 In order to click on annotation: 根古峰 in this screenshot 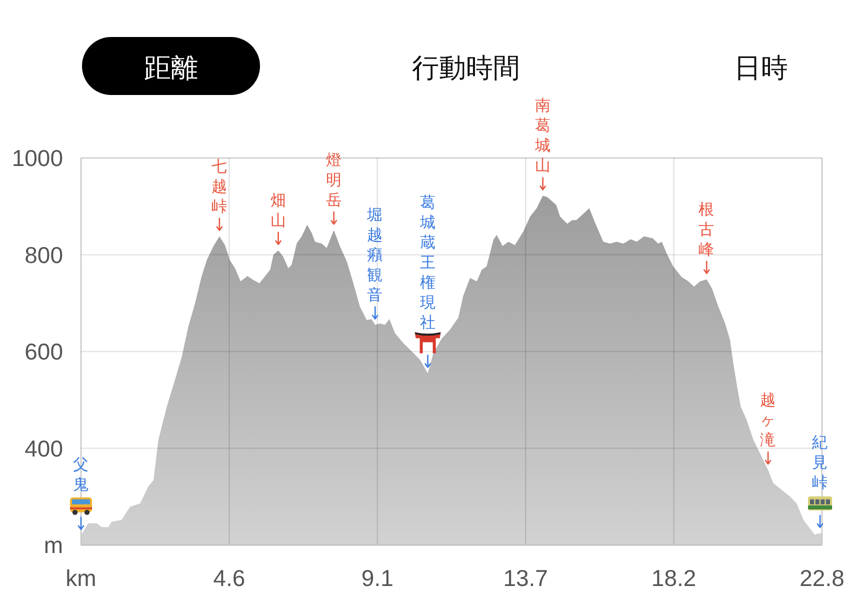, I will do `click(706, 229)`.